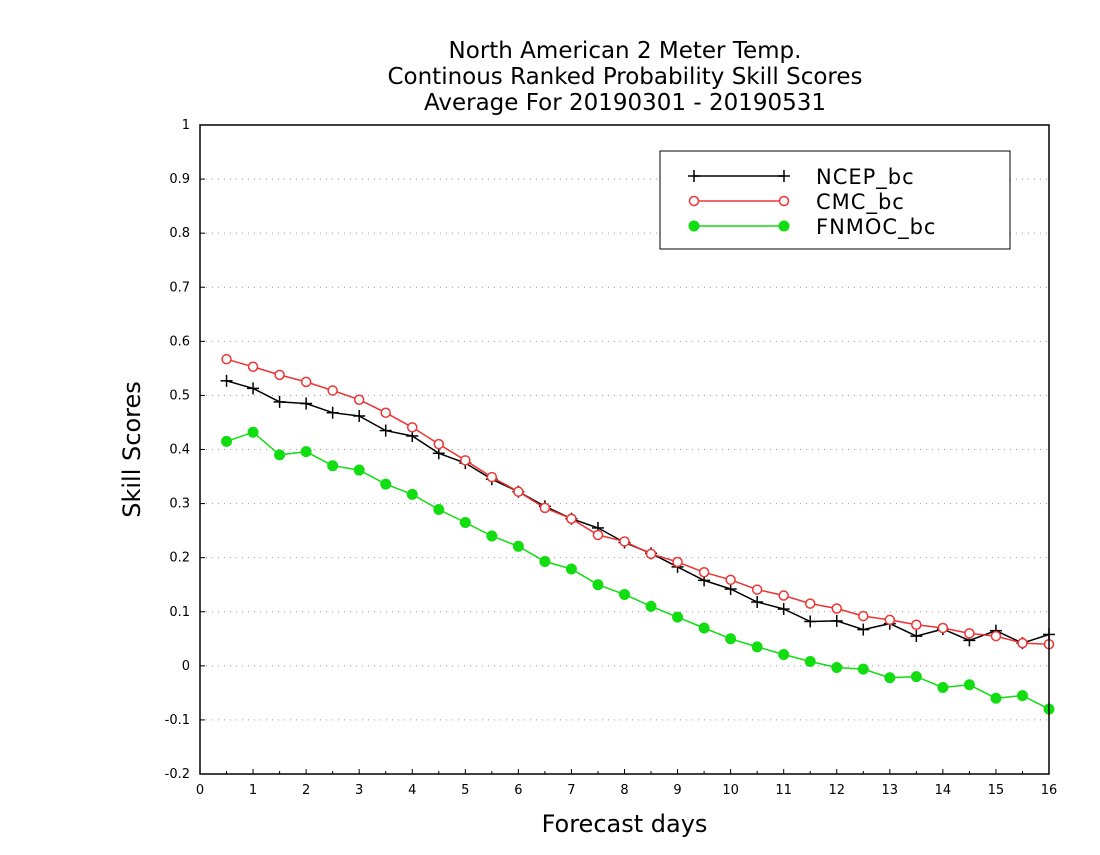 This screenshot has height=855, width=1100. I want to click on legend-entry-fnmoc-bc: FNMOC_bc, so click(812, 227).